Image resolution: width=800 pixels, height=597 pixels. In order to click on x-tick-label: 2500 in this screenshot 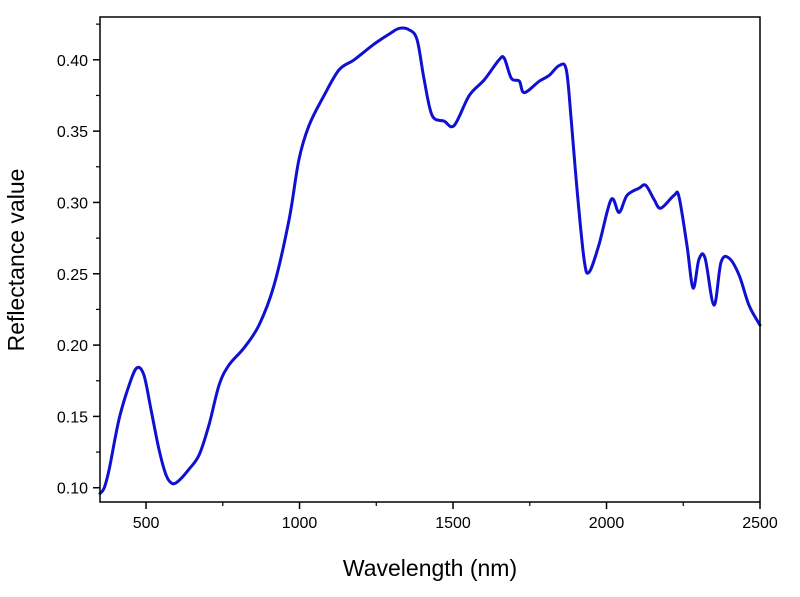, I will do `click(760, 523)`.